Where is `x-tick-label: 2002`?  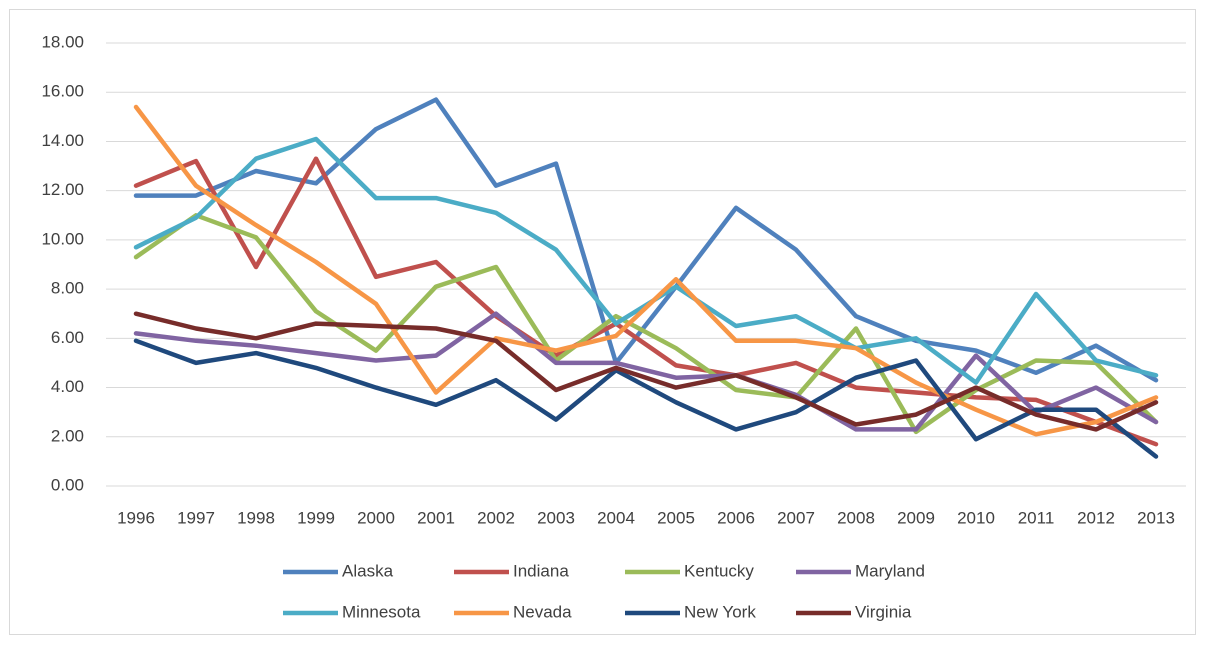
x-tick-label: 2002 is located at coordinates (496, 517).